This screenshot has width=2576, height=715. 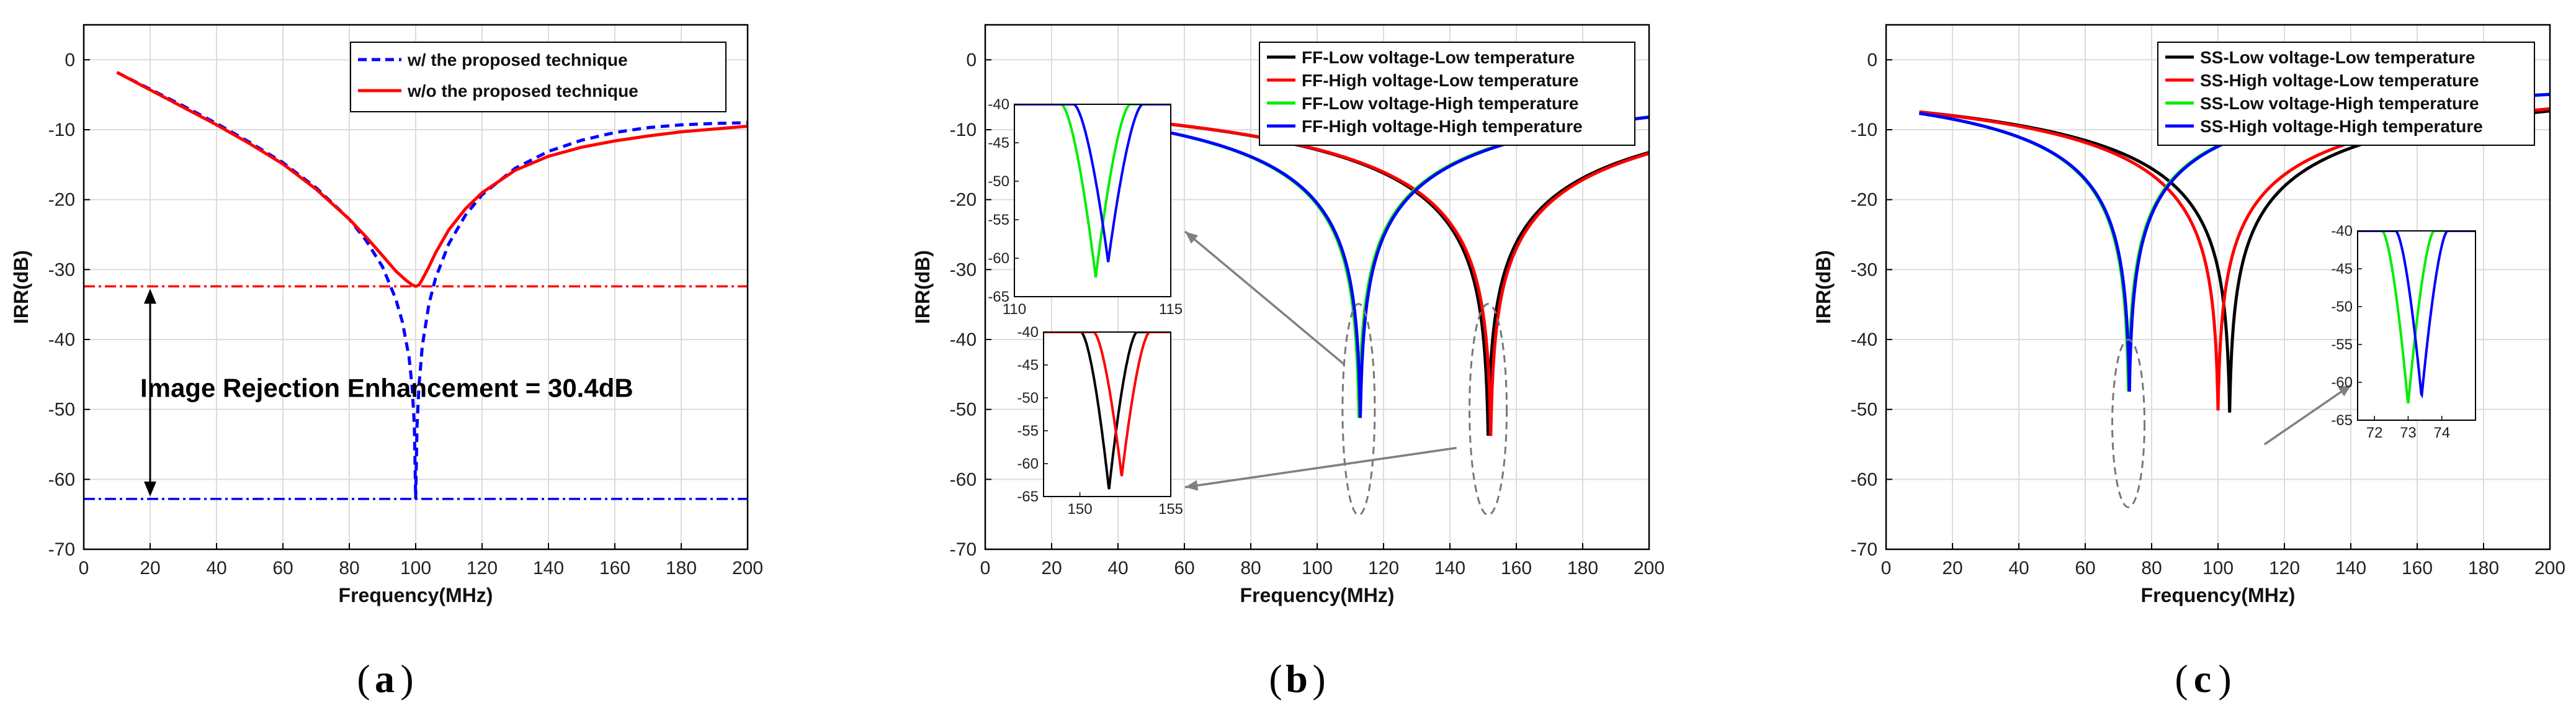 What do you see at coordinates (2341, 126) in the screenshot?
I see `legend-entry: SS-High voltage-High temperature` at bounding box center [2341, 126].